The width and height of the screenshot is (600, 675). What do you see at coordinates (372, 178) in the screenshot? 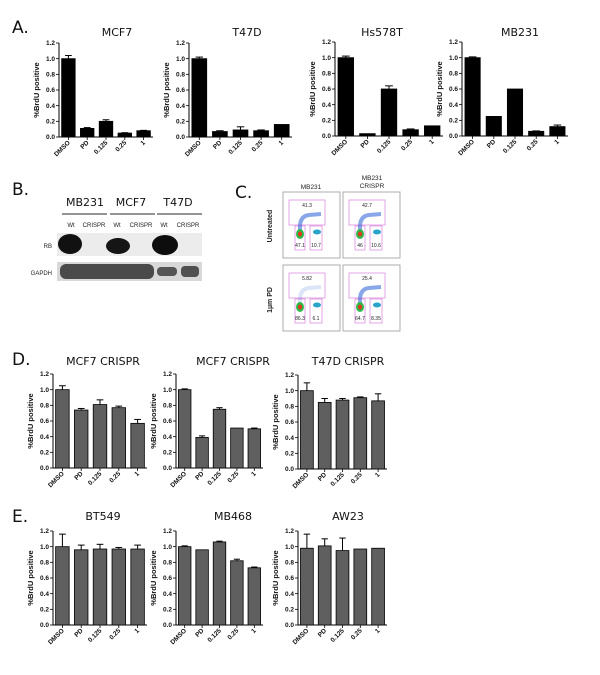
I see `flow-column-label: MB231` at bounding box center [372, 178].